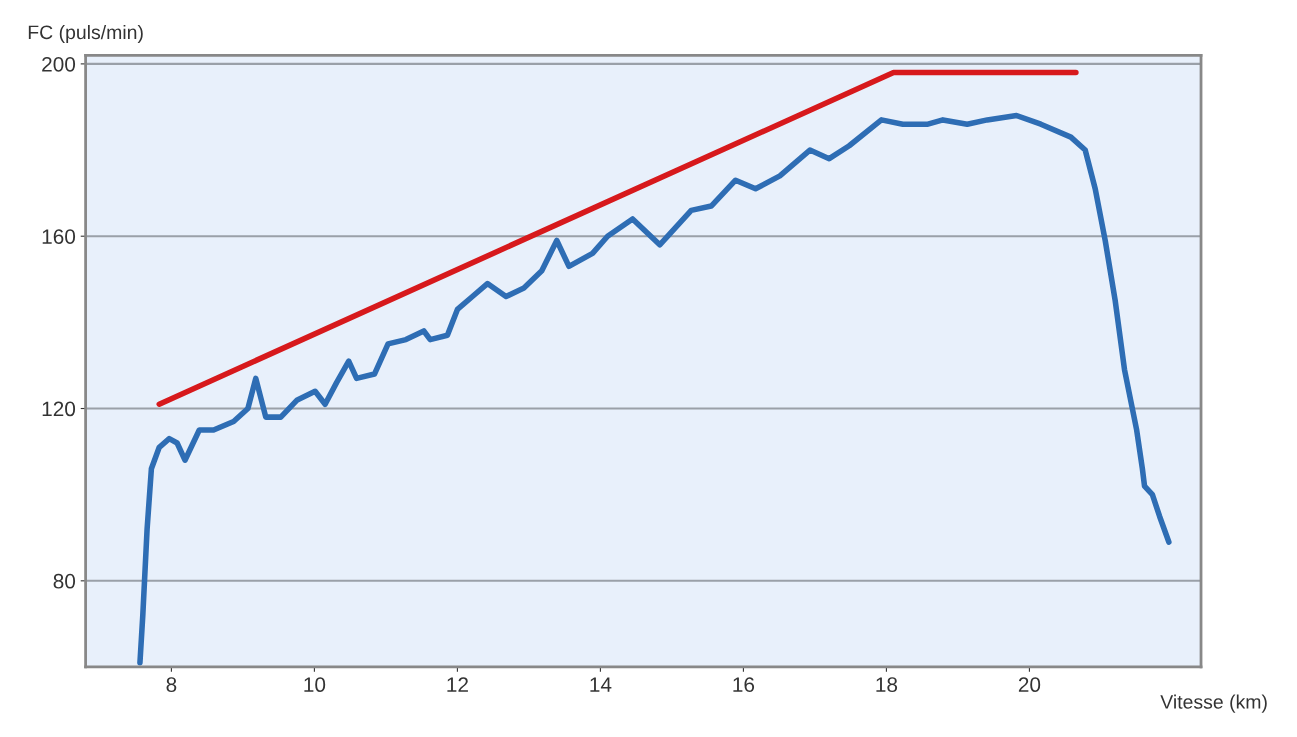 This screenshot has width=1297, height=737. Describe the element at coordinates (59, 64) in the screenshot. I see `y-tick-label: 200` at that location.